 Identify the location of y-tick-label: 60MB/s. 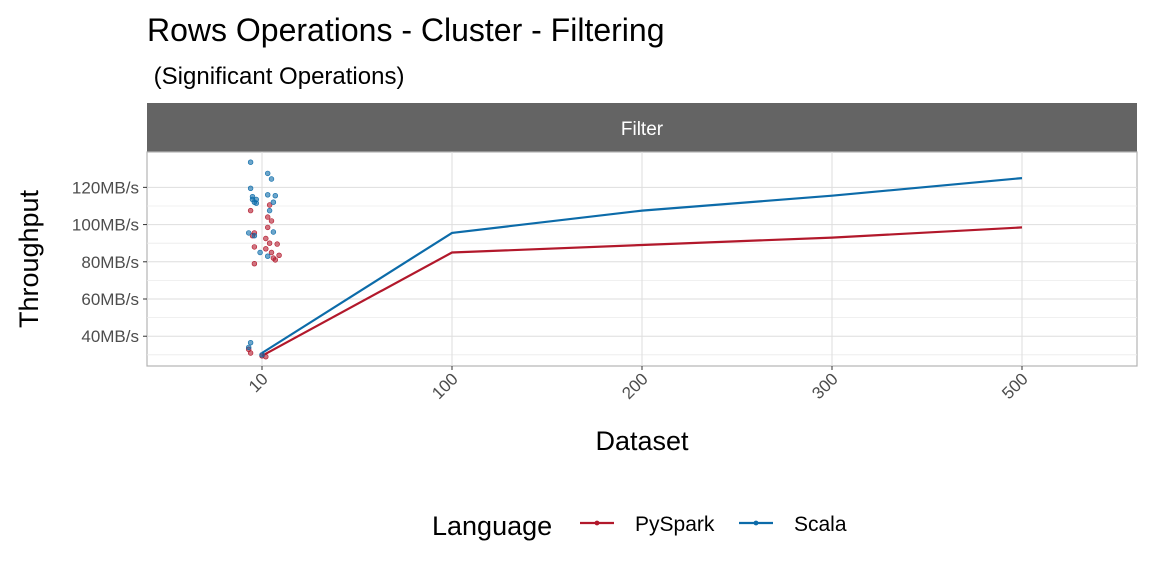
(110, 299).